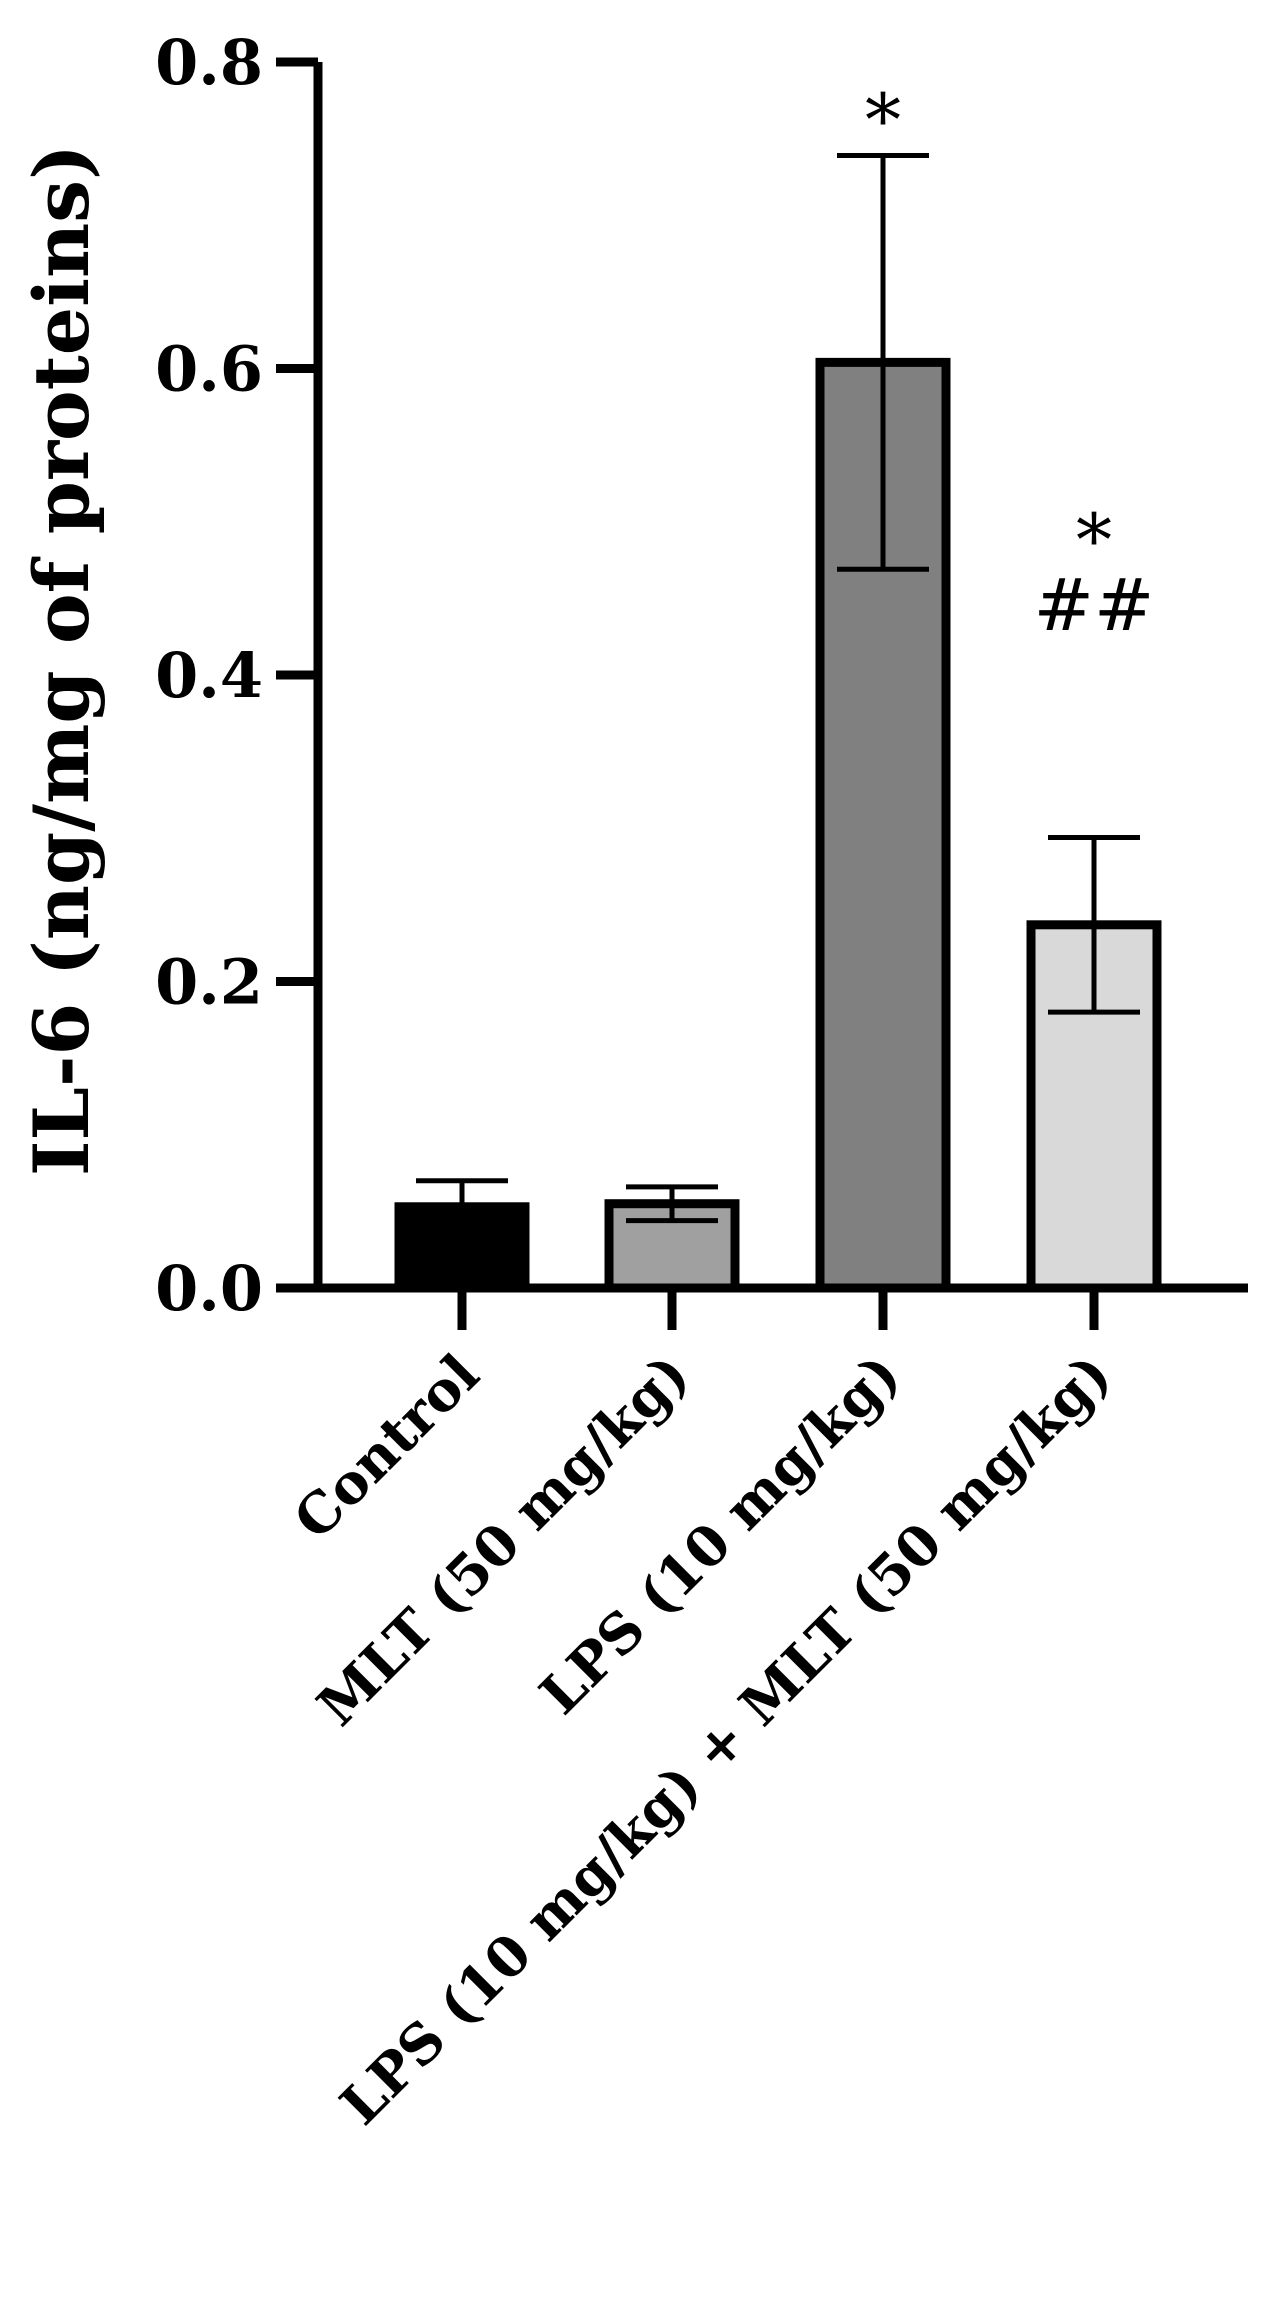 The height and width of the screenshot is (2307, 1271). I want to click on x-tick-label: LPS (10 mg/kg), so click(719, 1533).